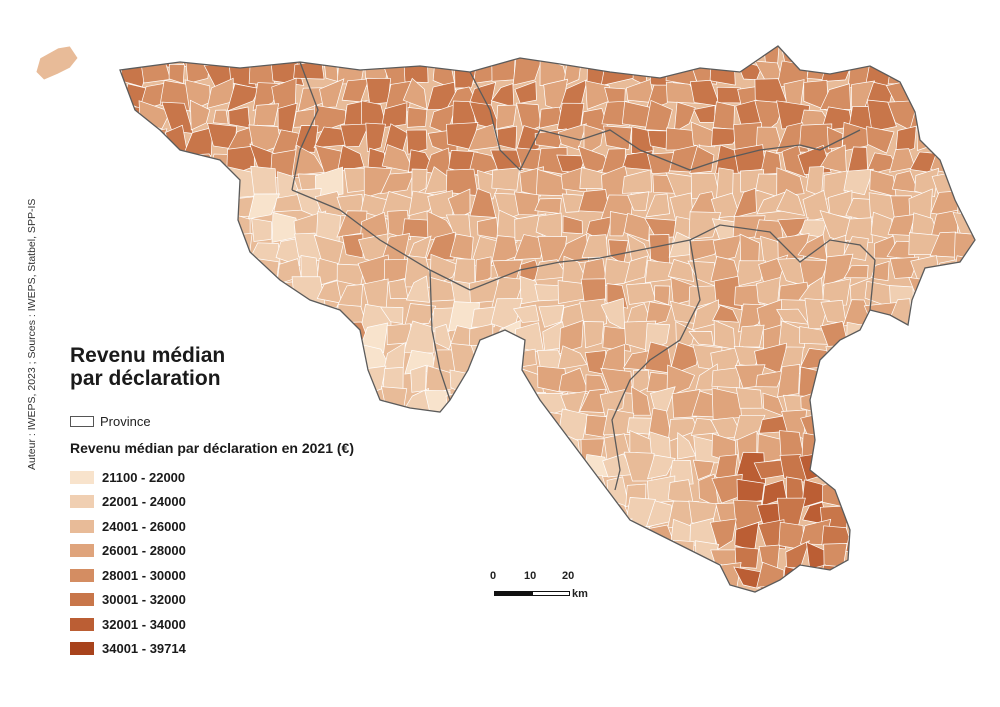 Image resolution: width=1000 pixels, height=707 pixels. I want to click on enclave-commune, so click(57, 63).